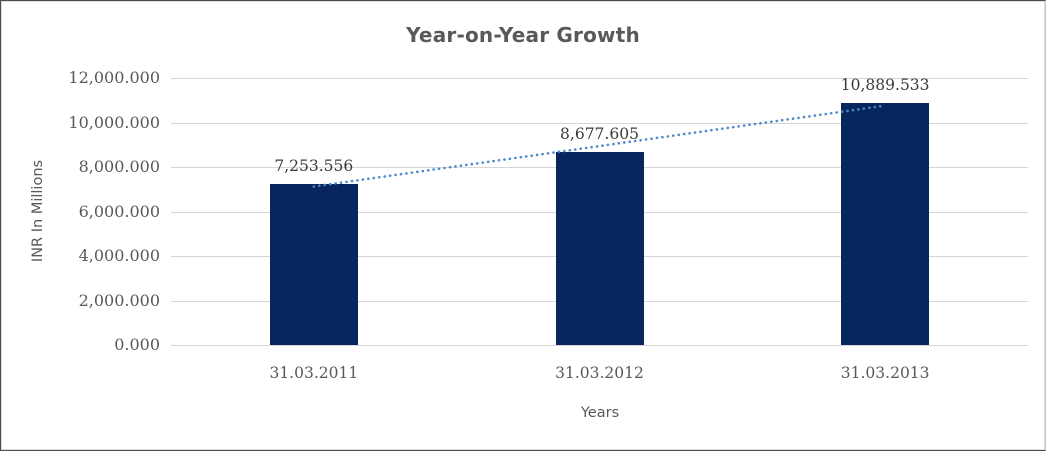 This screenshot has width=1046, height=451. Describe the element at coordinates (599, 373) in the screenshot. I see `x-axis-tick-label: 31.03.2012` at that location.